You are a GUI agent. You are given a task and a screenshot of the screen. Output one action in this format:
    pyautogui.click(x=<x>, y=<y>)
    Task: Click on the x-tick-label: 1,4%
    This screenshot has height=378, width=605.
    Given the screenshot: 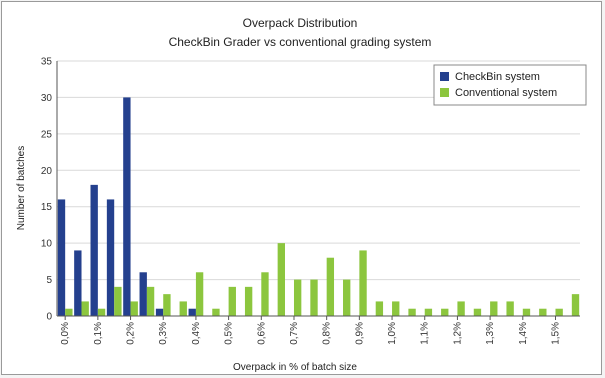 What is the action you would take?
    pyautogui.click(x=523, y=333)
    